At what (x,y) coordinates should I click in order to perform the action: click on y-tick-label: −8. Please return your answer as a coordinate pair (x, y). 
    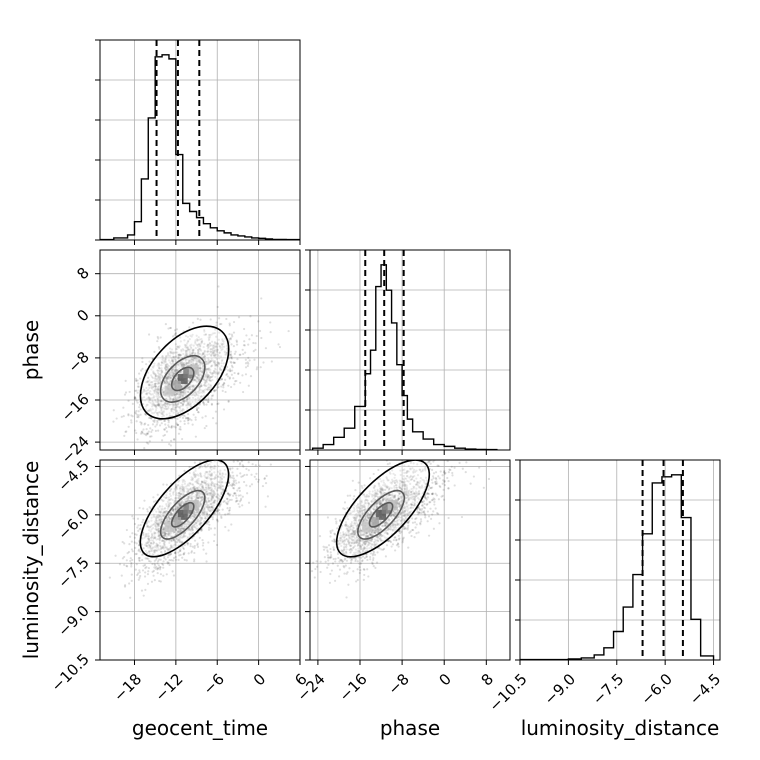
    Looking at the image, I should click on (78, 362).